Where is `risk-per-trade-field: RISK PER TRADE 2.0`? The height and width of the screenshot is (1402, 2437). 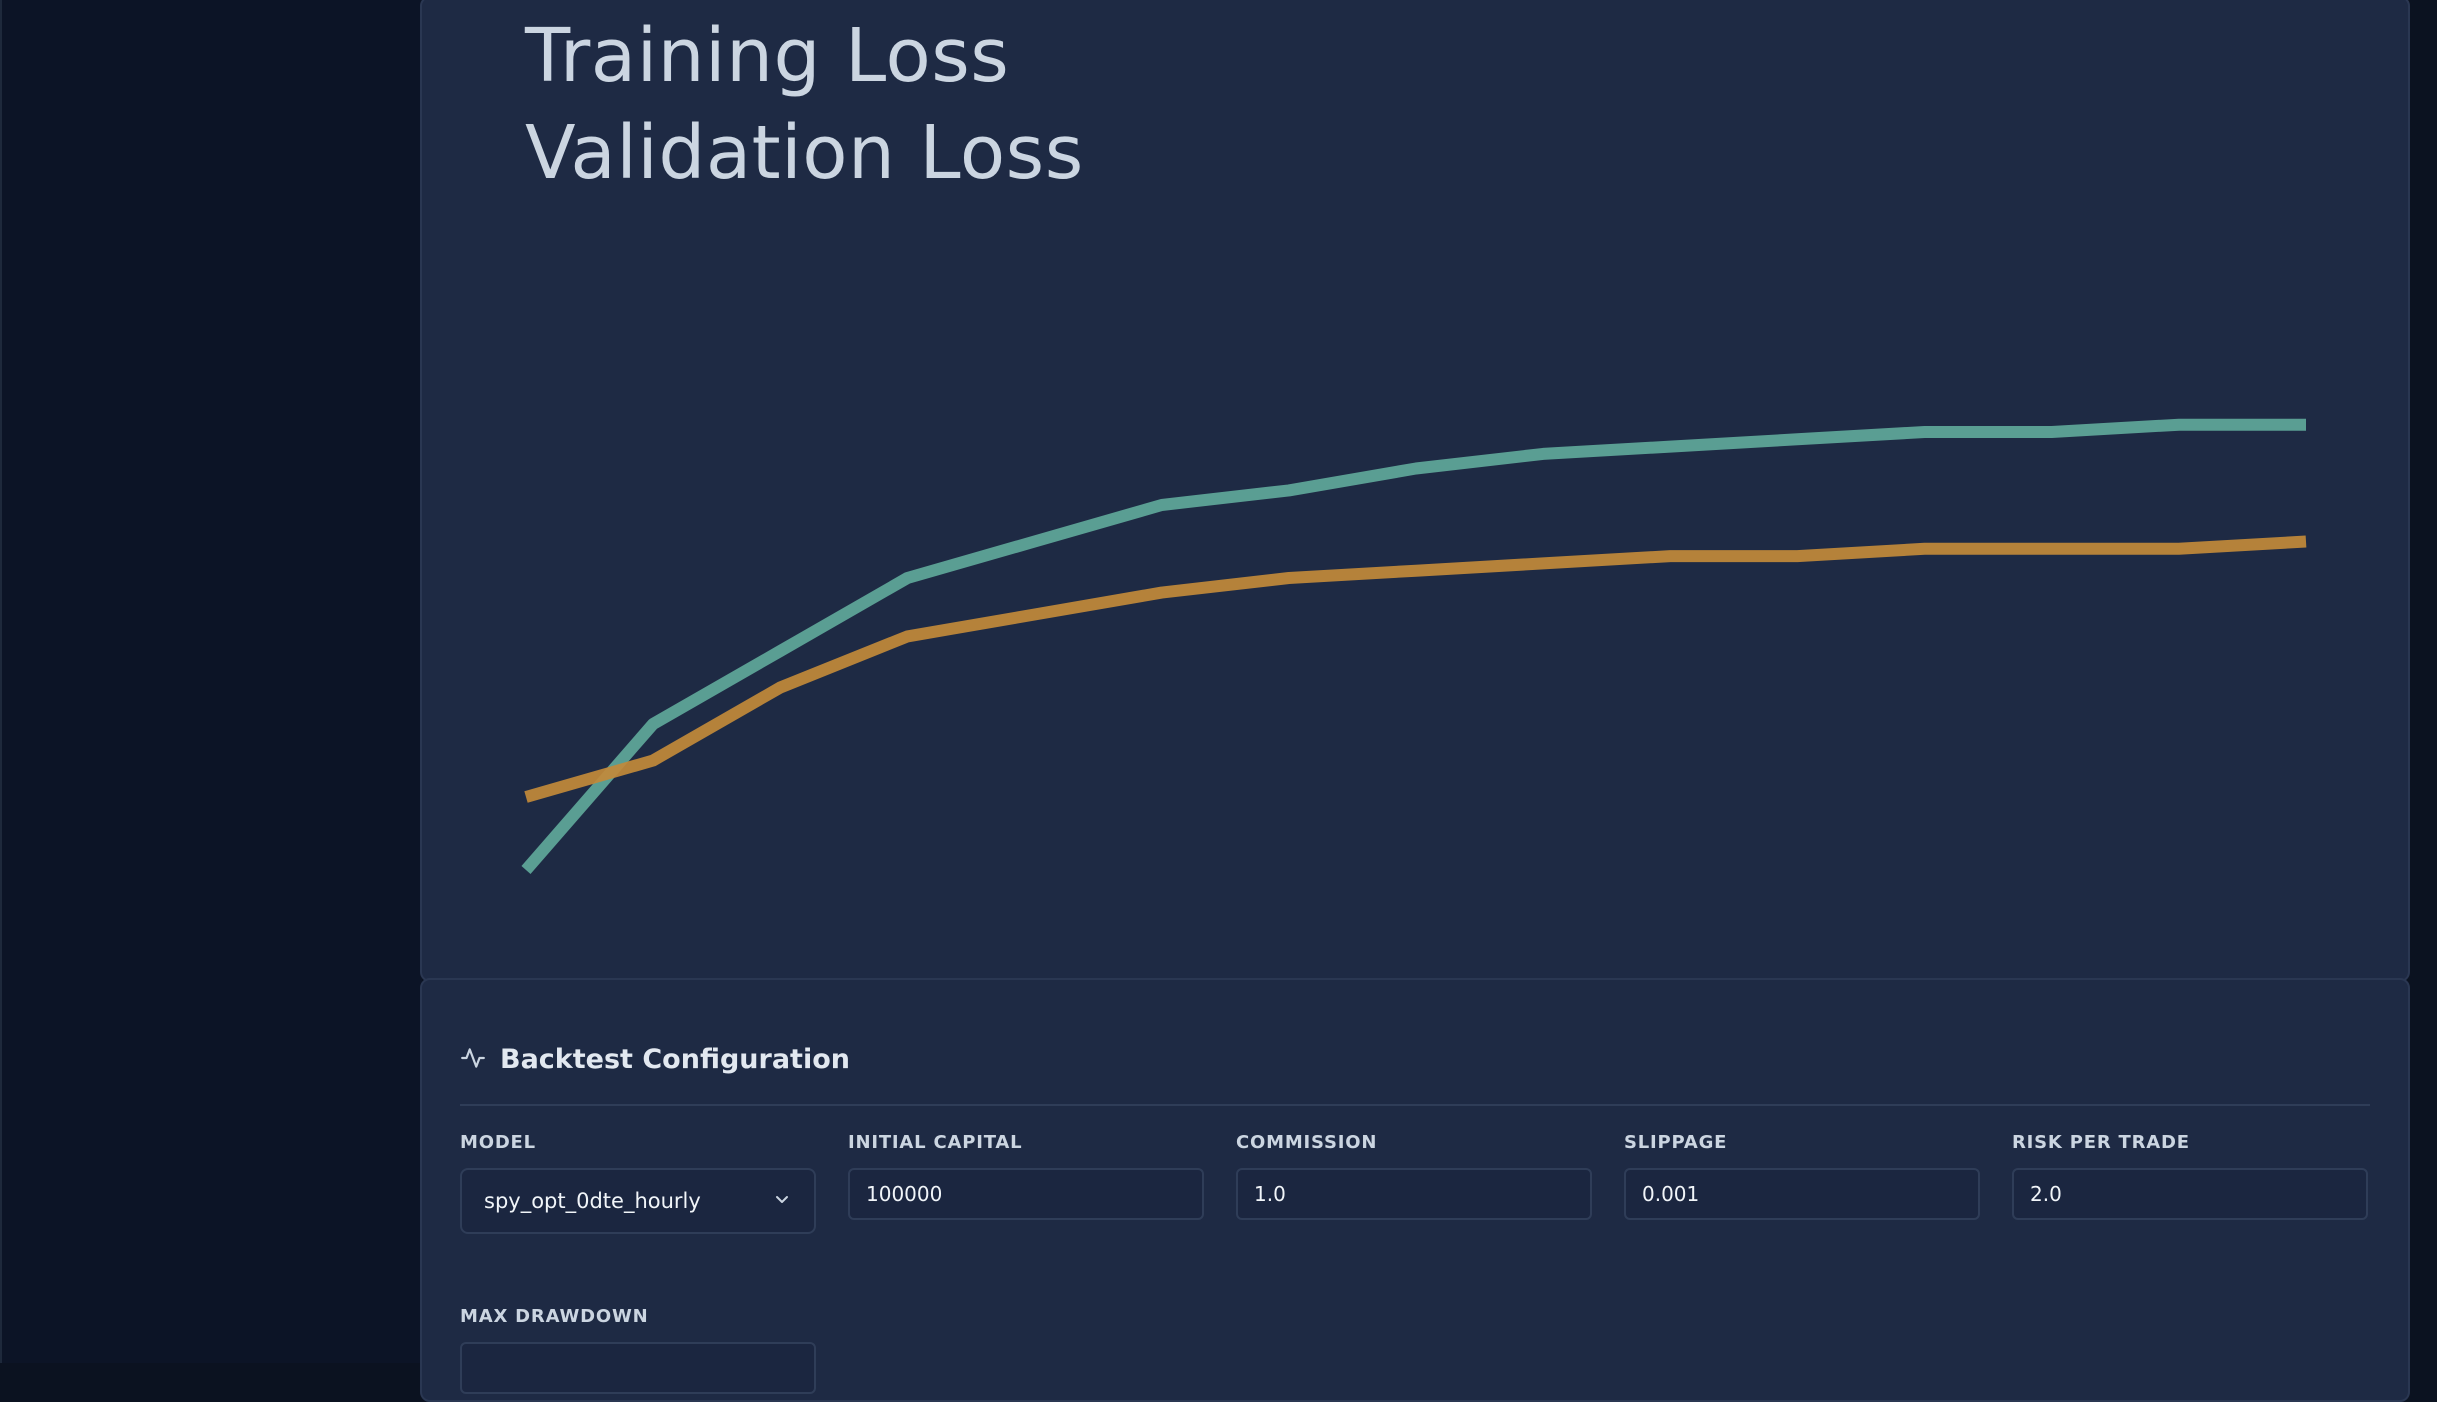 risk-per-trade-field: RISK PER TRADE 2.0 is located at coordinates (2190, 1176).